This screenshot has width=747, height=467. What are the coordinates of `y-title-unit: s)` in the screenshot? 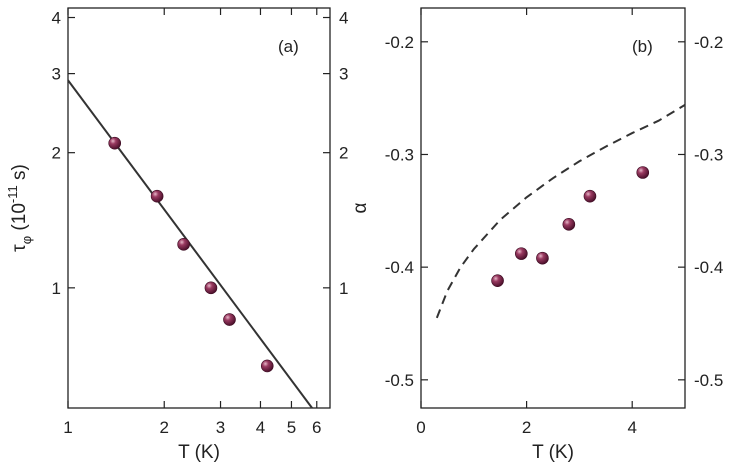 It's located at (19, 174).